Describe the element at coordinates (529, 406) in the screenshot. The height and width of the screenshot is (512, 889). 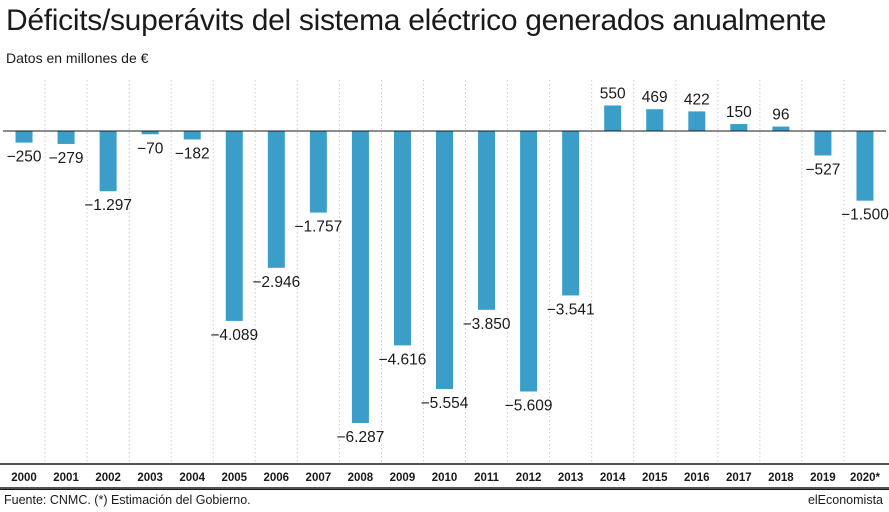
I see `value-label: −5.609` at that location.